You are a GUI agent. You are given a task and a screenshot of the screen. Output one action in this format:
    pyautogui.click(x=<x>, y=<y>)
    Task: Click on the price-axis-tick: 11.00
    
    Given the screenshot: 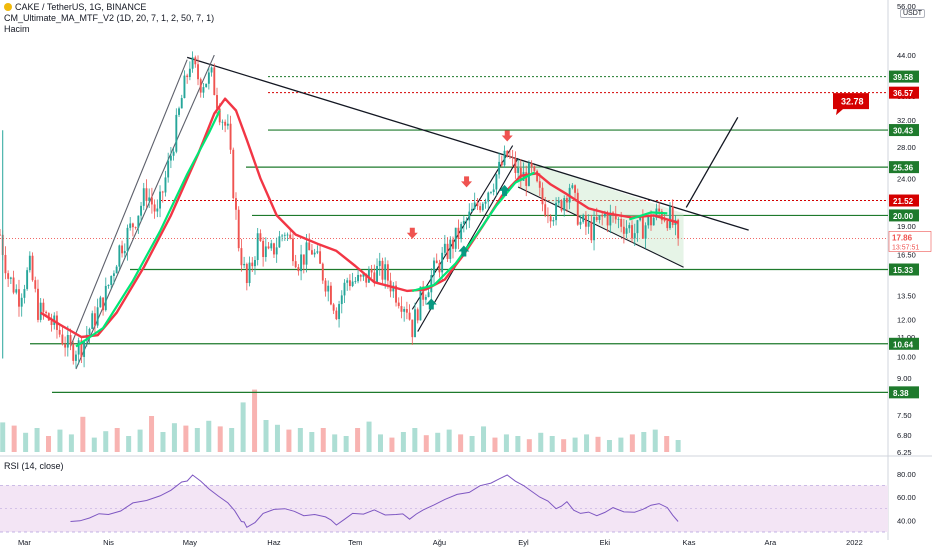 What is the action you would take?
    pyautogui.click(x=906, y=337)
    